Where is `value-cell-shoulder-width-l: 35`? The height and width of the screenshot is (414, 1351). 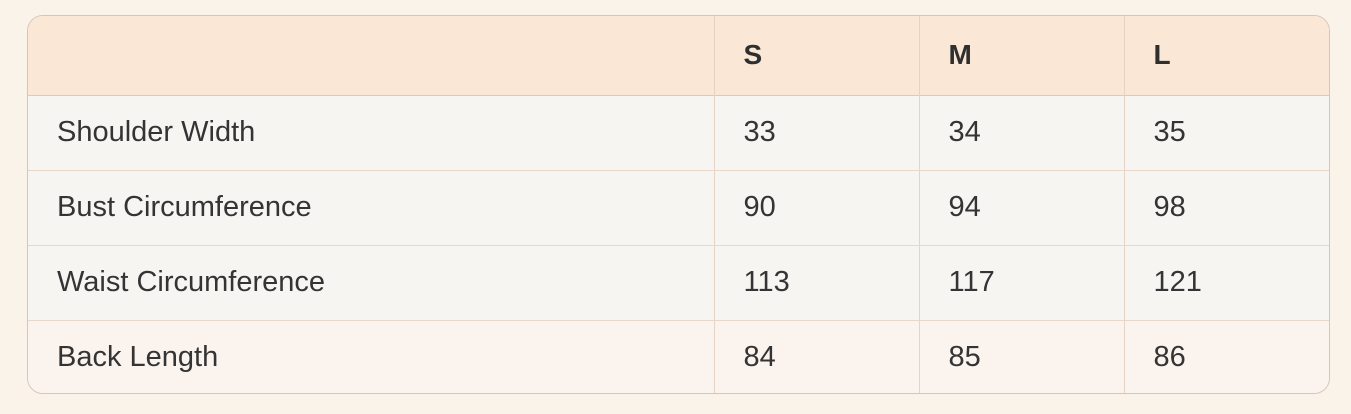 value-cell-shoulder-width-l: 35 is located at coordinates (1226, 132).